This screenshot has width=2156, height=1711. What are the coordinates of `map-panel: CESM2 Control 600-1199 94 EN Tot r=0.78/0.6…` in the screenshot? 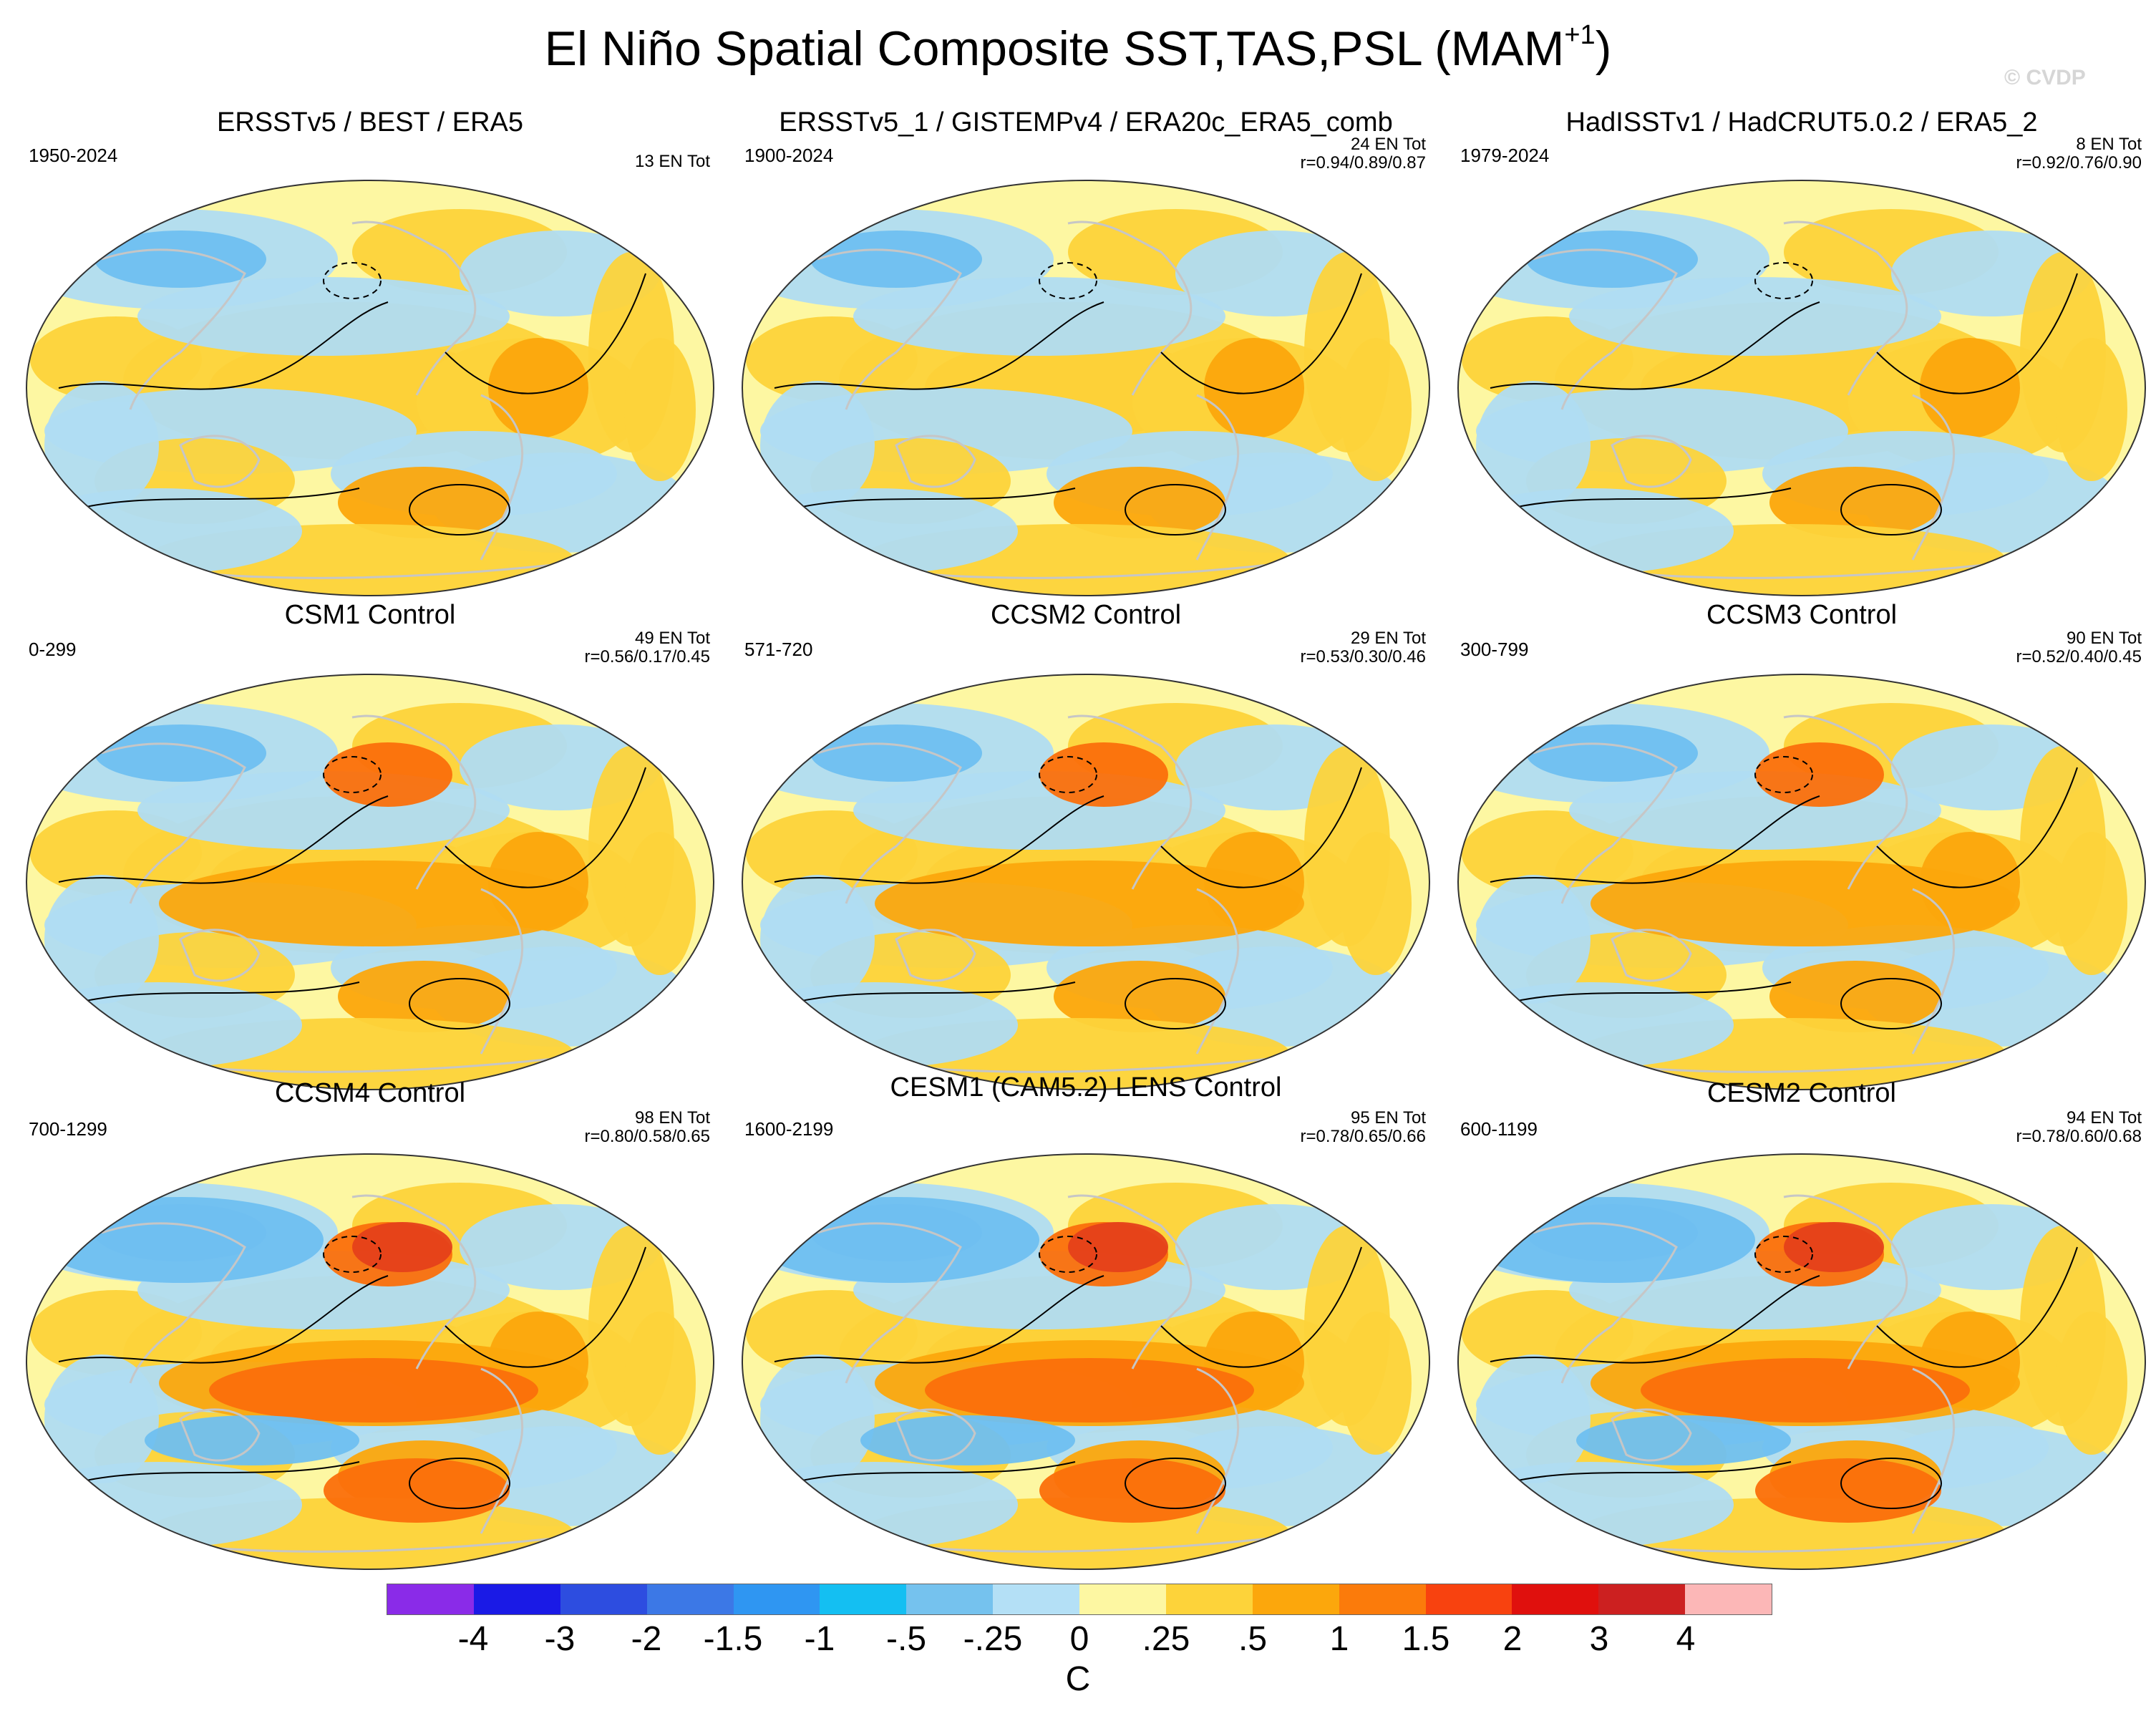 It's located at (1801, 1330).